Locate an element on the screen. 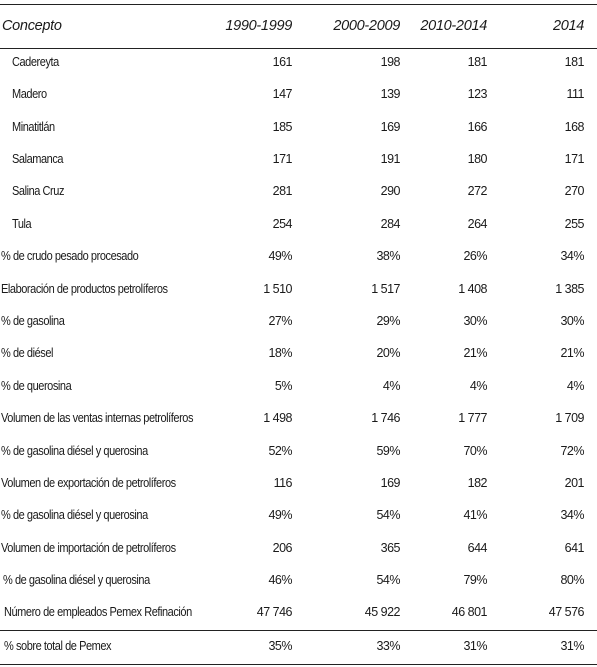 The height and width of the screenshot is (667, 597). cell-2014: 1 385 is located at coordinates (569, 289).